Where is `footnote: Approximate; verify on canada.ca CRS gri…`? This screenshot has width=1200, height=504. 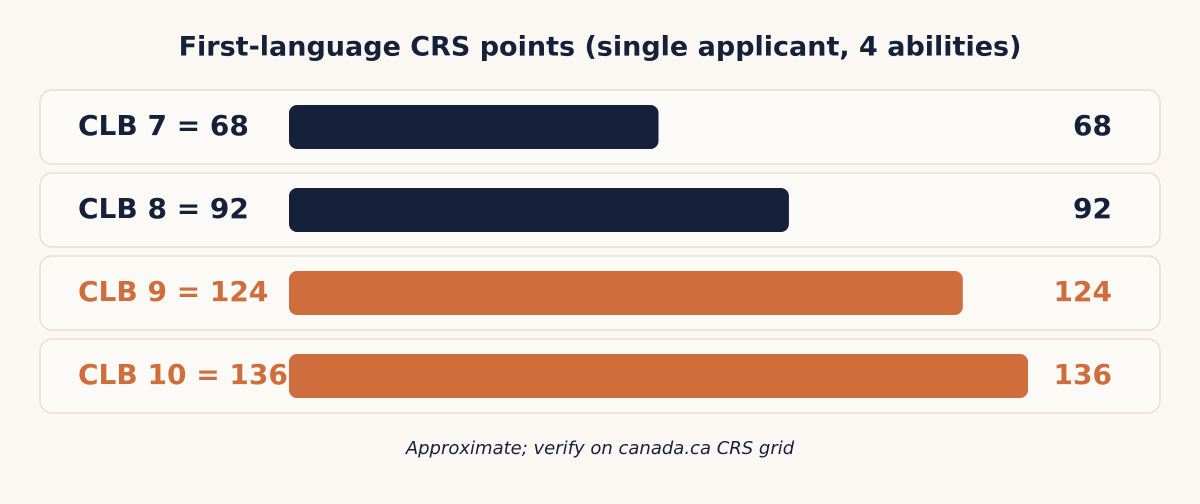 footnote: Approximate; verify on canada.ca CRS gri… is located at coordinates (600, 448).